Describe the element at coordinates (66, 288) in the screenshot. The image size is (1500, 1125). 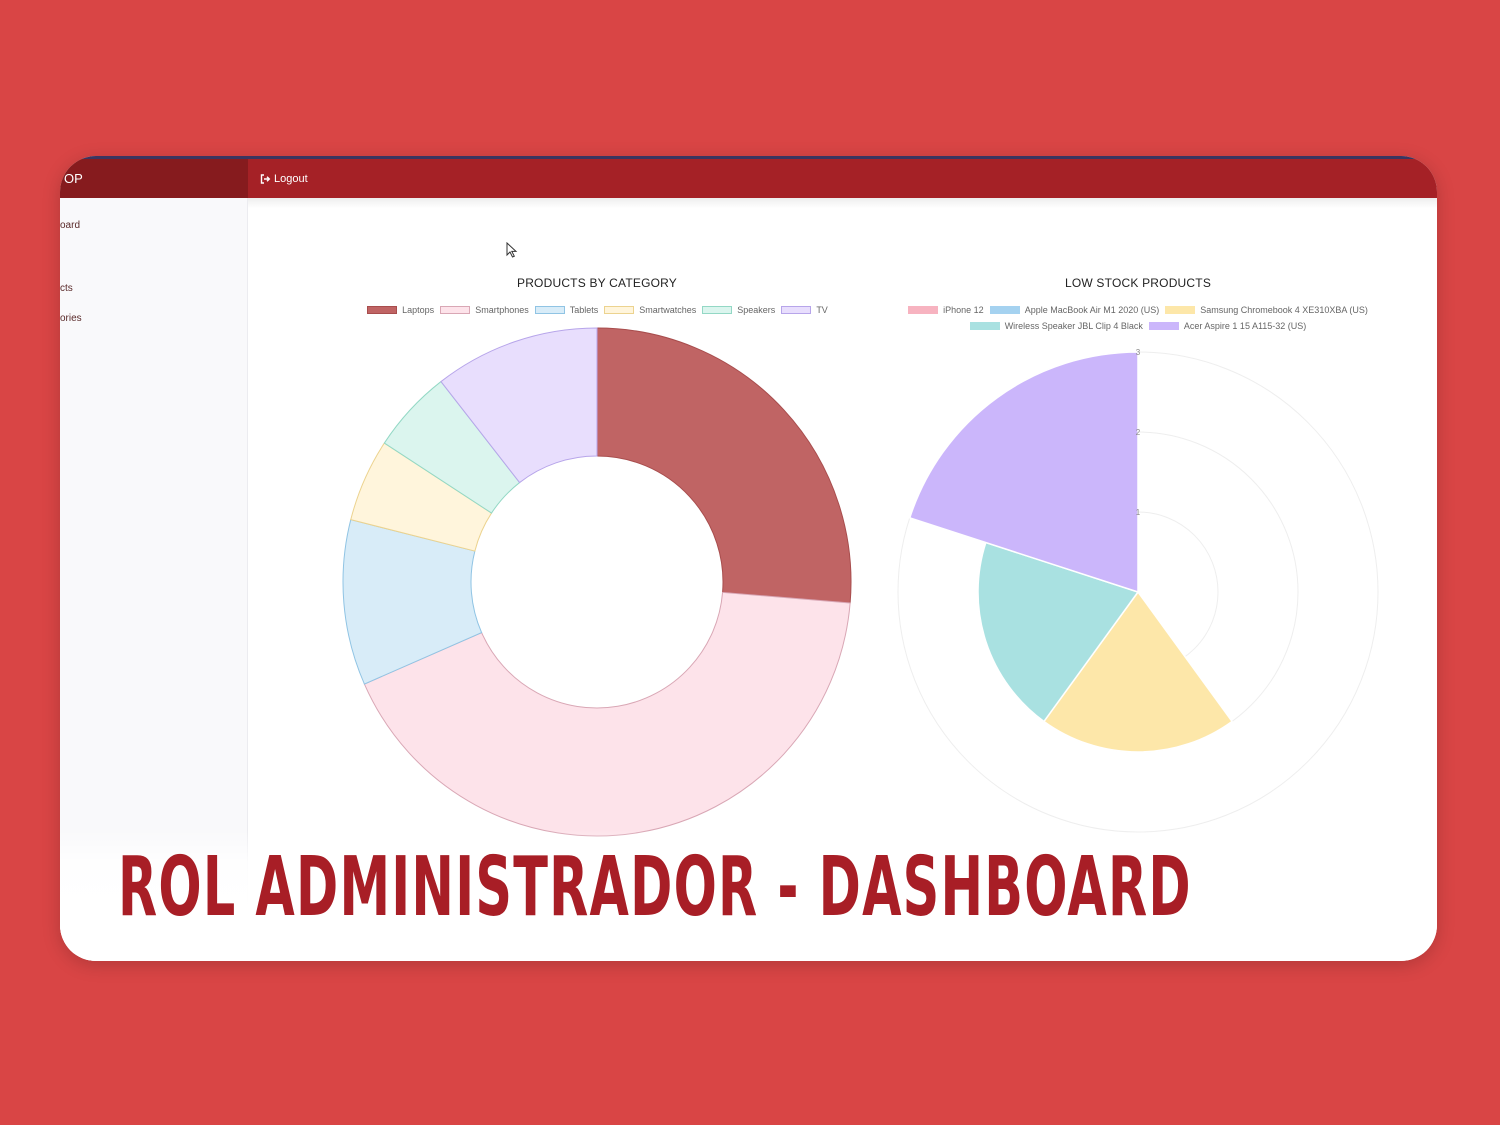
I see `sidebar-item-products: cts` at that location.